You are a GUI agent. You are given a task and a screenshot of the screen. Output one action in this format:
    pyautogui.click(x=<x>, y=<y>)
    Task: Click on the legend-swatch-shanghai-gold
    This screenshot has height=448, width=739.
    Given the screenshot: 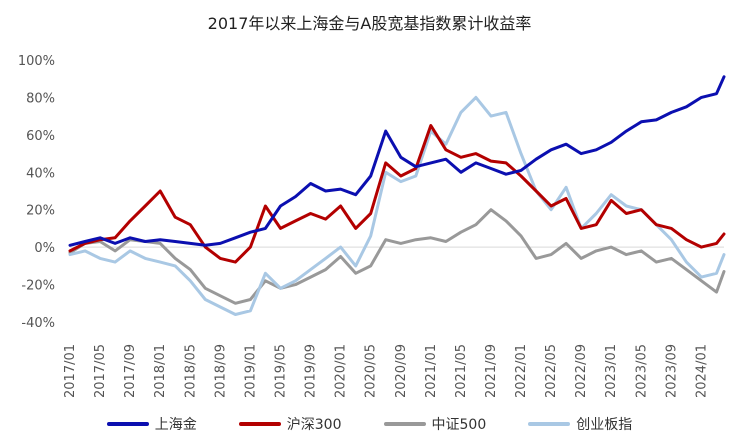 What is the action you would take?
    pyautogui.click(x=127, y=424)
    